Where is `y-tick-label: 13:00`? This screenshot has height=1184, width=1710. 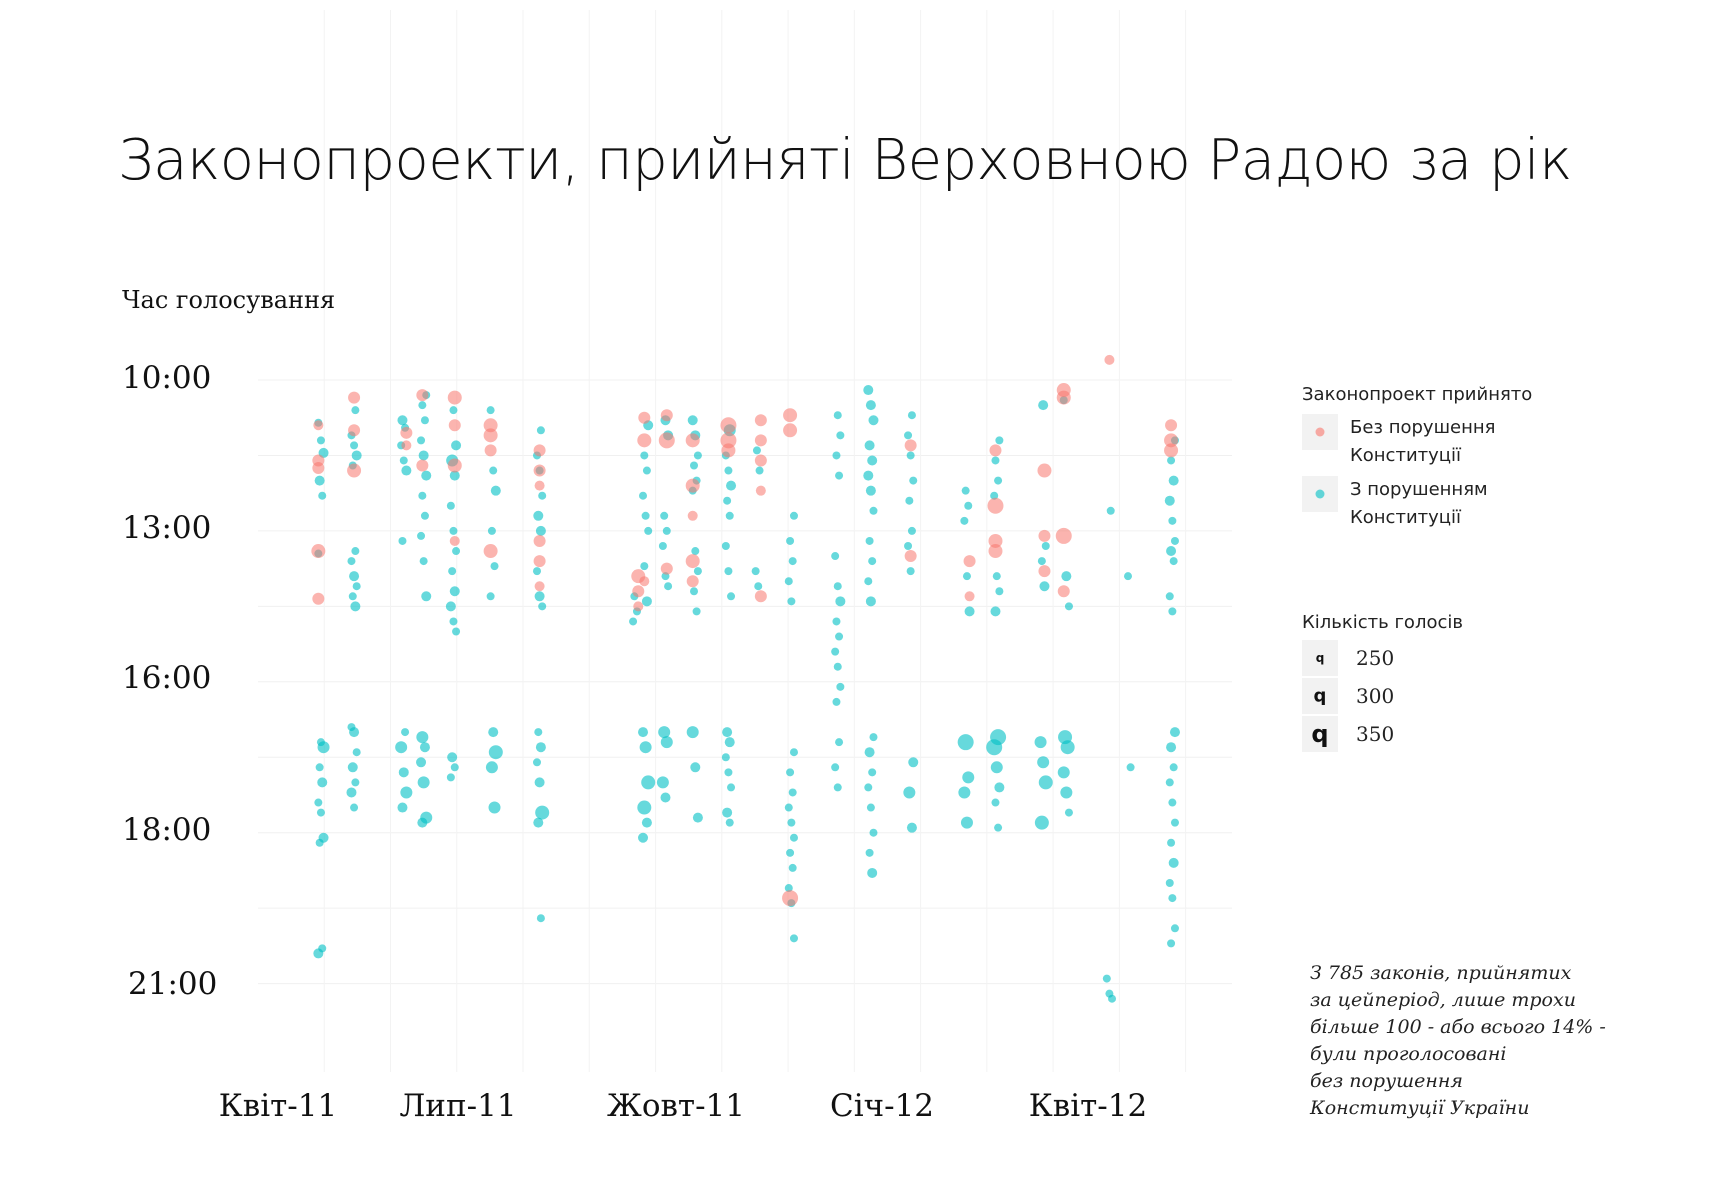
y-tick-label: 13:00 is located at coordinates (167, 528).